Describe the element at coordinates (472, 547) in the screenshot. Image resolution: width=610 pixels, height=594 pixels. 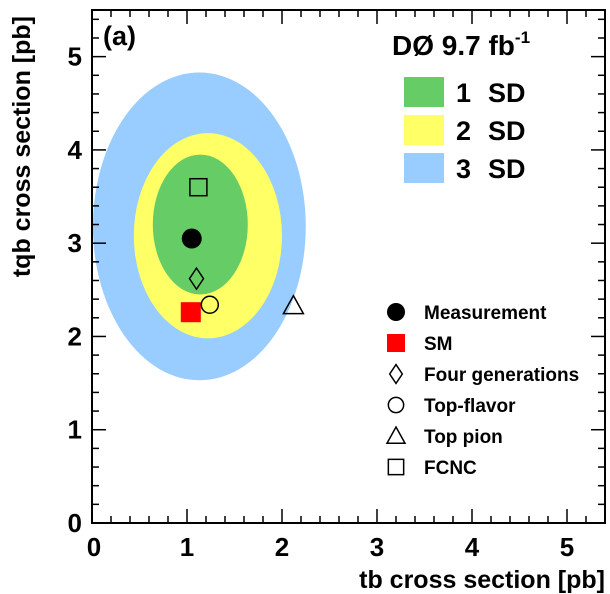
I see `x-tick-label: 4` at that location.